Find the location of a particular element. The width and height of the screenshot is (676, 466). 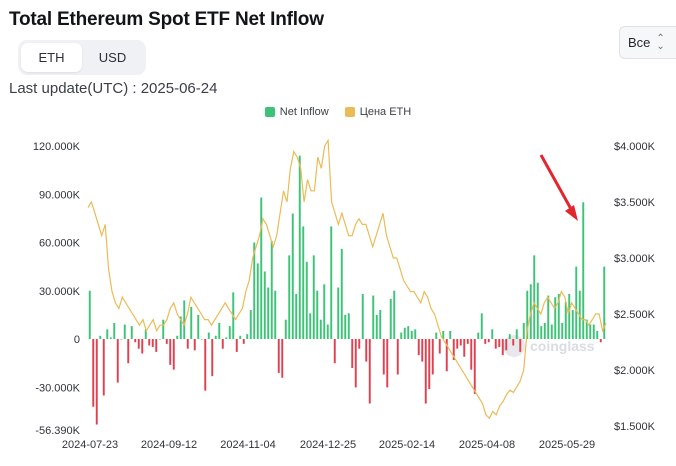

time-range-value: Все is located at coordinates (639, 42).